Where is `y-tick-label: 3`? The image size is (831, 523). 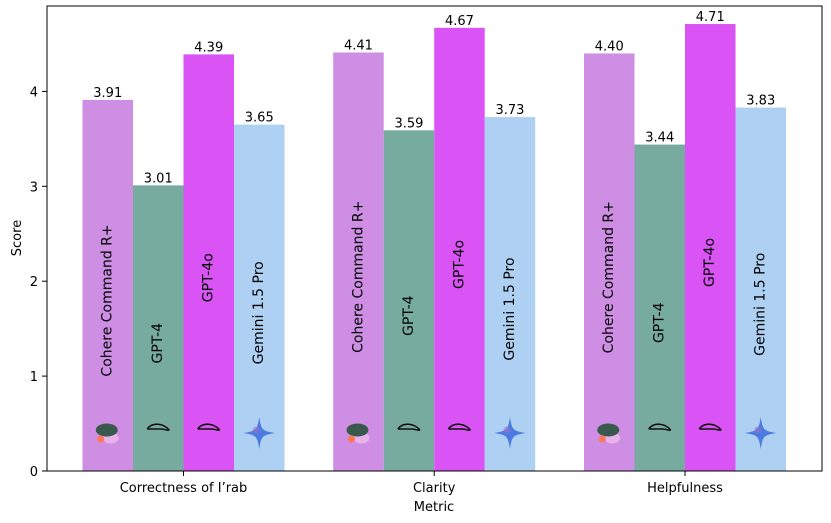
y-tick-label: 3 is located at coordinates (34, 187).